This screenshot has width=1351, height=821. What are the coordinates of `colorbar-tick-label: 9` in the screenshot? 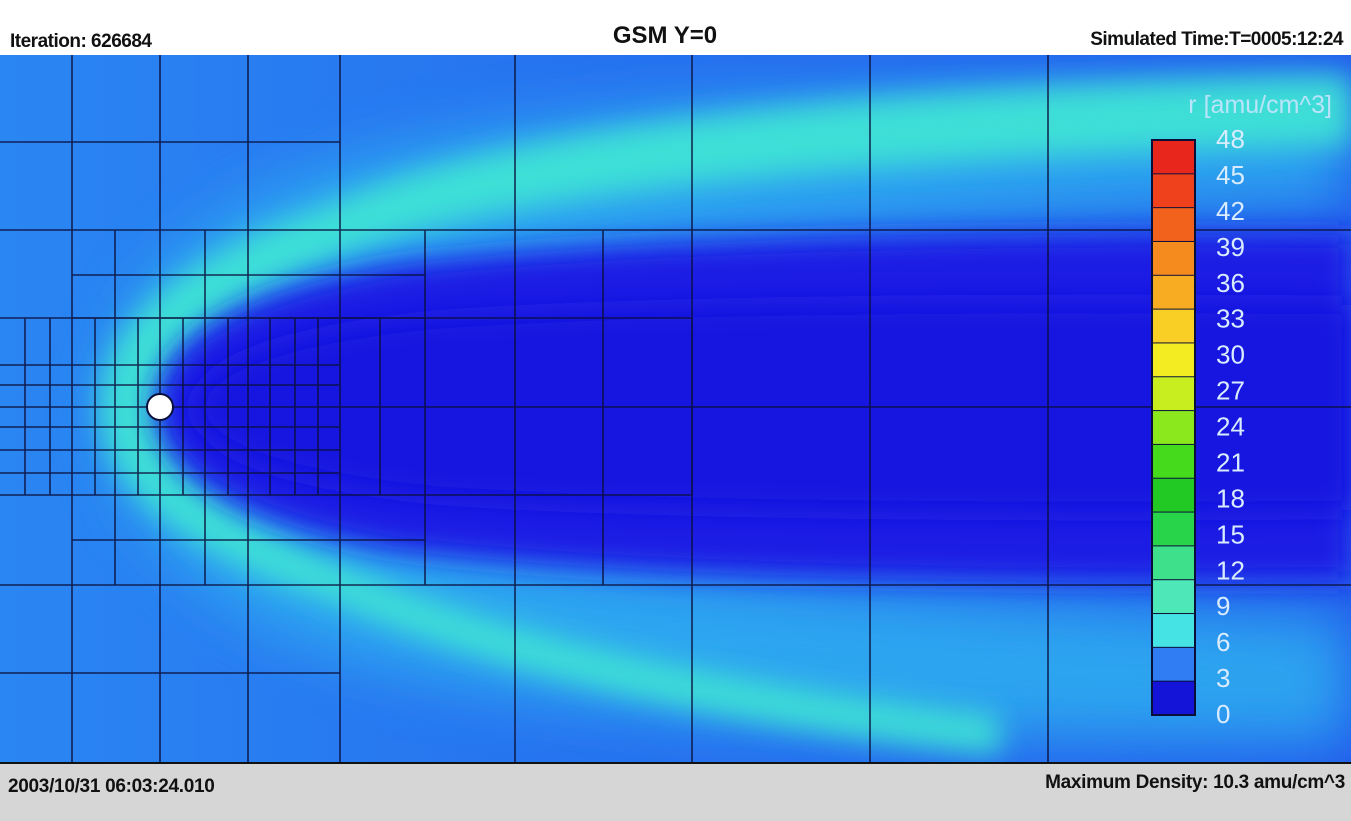 It's located at (1223, 606).